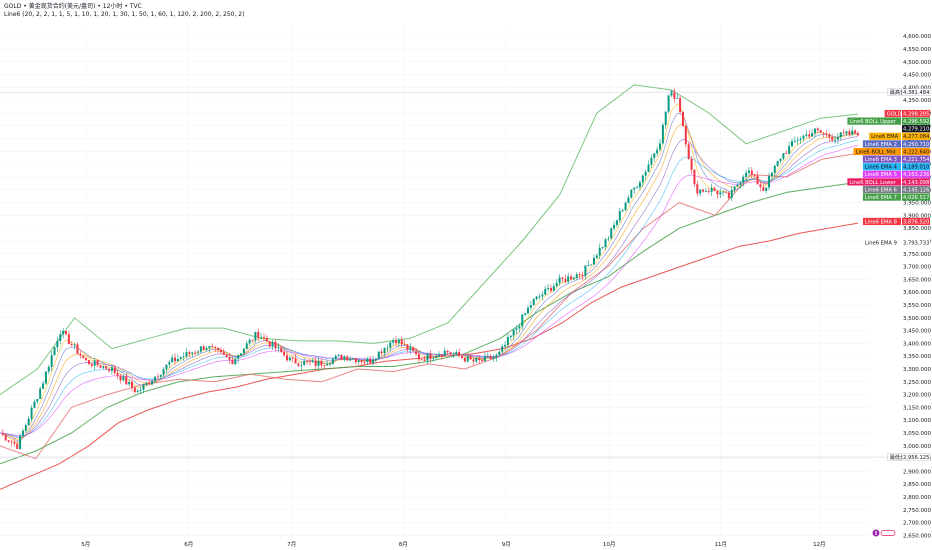 The width and height of the screenshot is (932, 550). What do you see at coordinates (188, 544) in the screenshot?
I see `x-tick-label: 6月` at bounding box center [188, 544].